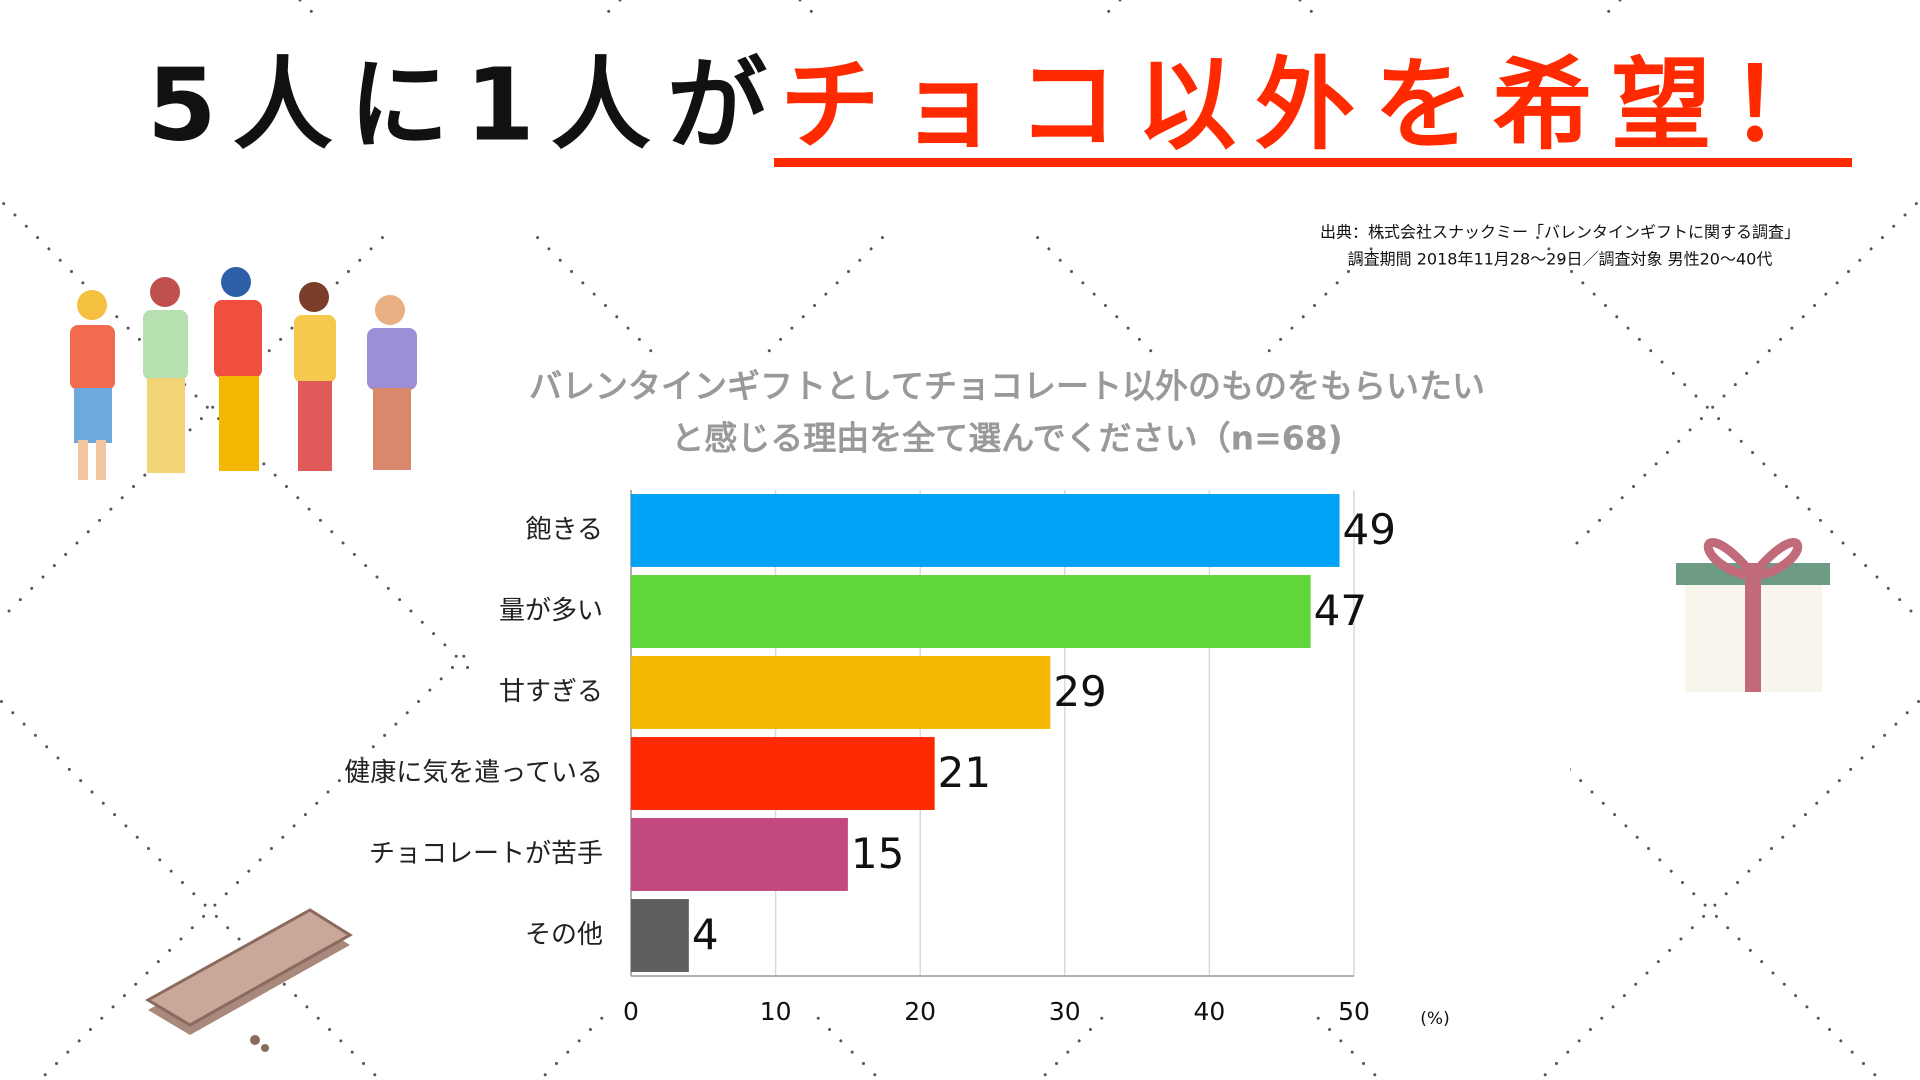 The image size is (1920, 1080). I want to click on people-illustration, so click(243, 373).